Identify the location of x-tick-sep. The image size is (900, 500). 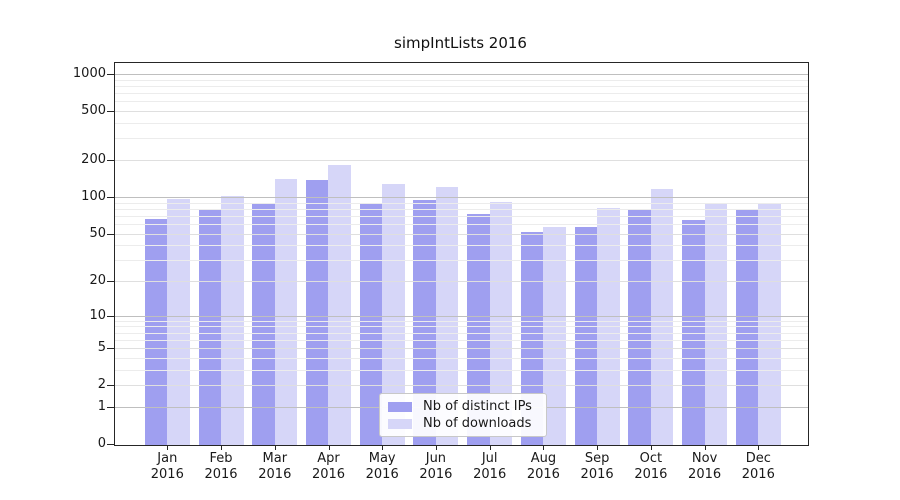
(598, 447).